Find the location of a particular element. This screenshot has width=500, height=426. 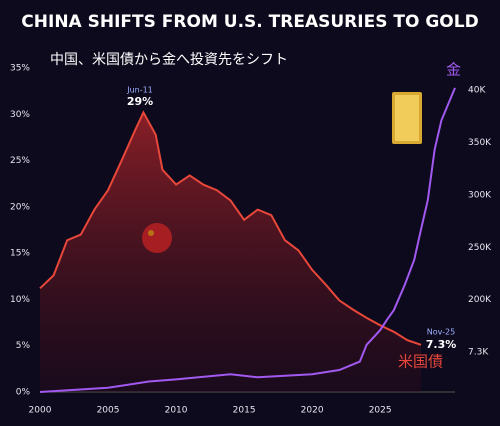

y-tick-label: 10% is located at coordinates (20, 300).